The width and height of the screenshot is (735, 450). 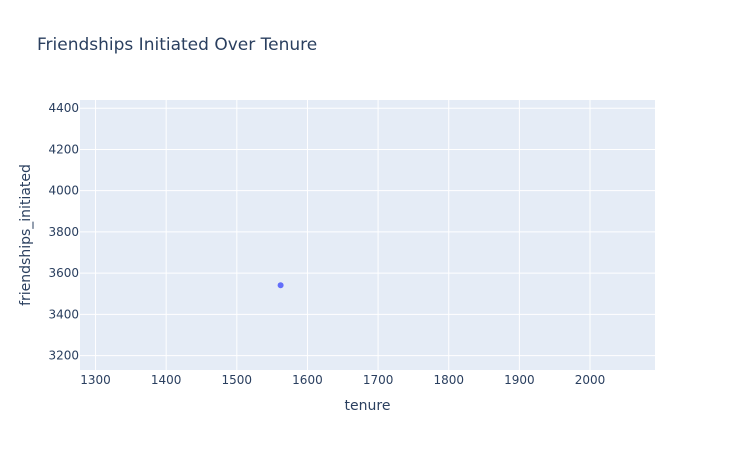 What do you see at coordinates (95, 380) in the screenshot?
I see `x-tick-label: 1300` at bounding box center [95, 380].